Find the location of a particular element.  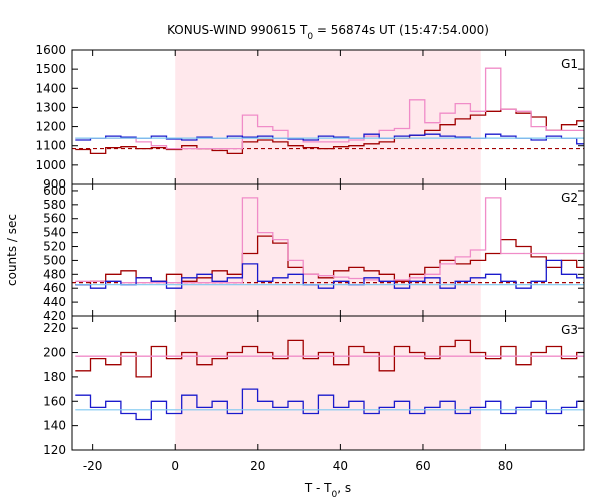

y-tick-label: 1000 is located at coordinates (50, 165).